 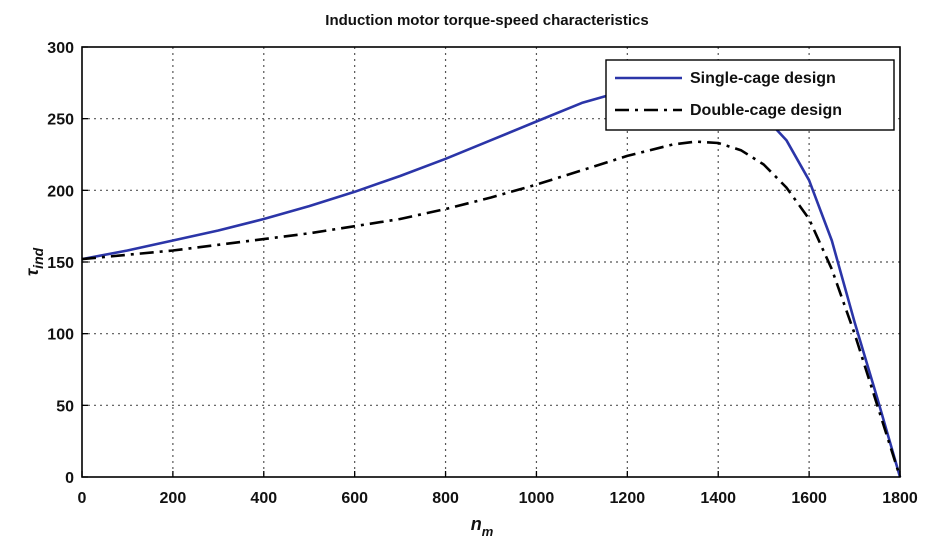 What do you see at coordinates (718, 498) in the screenshot?
I see `x-tick-label: 1400` at bounding box center [718, 498].